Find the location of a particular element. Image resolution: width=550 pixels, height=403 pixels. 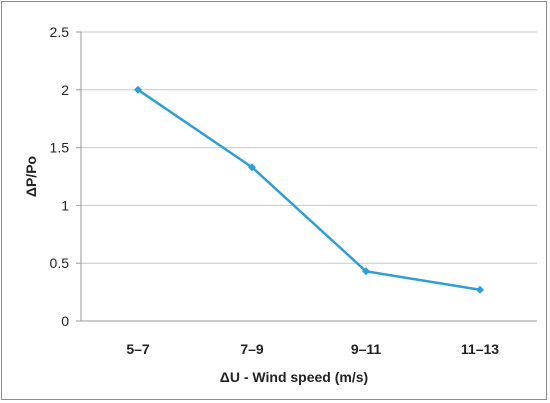

x-tick-label: 9–11 is located at coordinates (366, 349).